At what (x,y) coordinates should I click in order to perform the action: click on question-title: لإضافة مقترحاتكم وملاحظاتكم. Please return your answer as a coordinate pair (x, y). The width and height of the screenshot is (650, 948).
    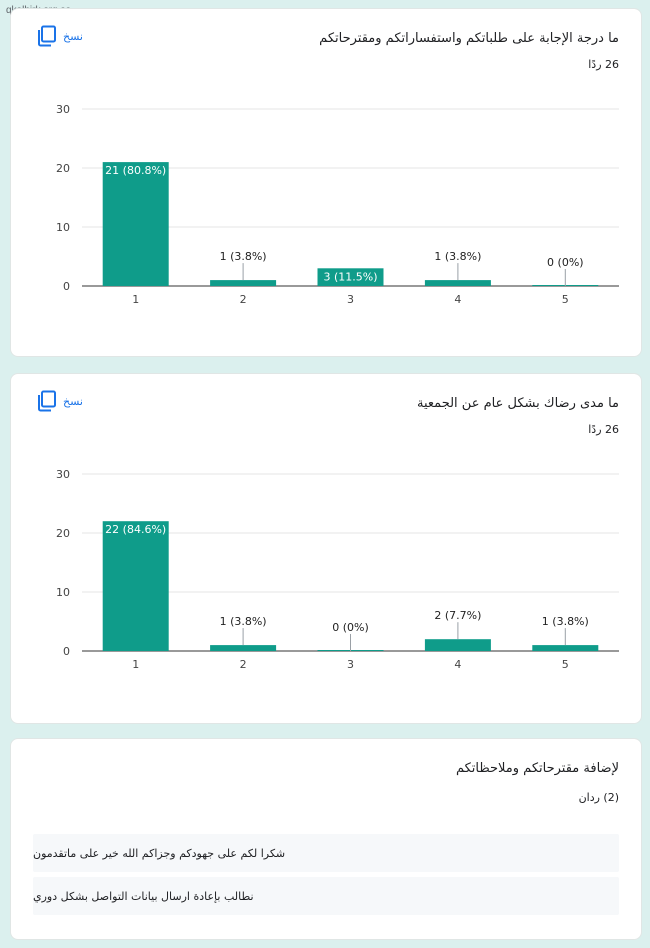
    Looking at the image, I should click on (537, 768).